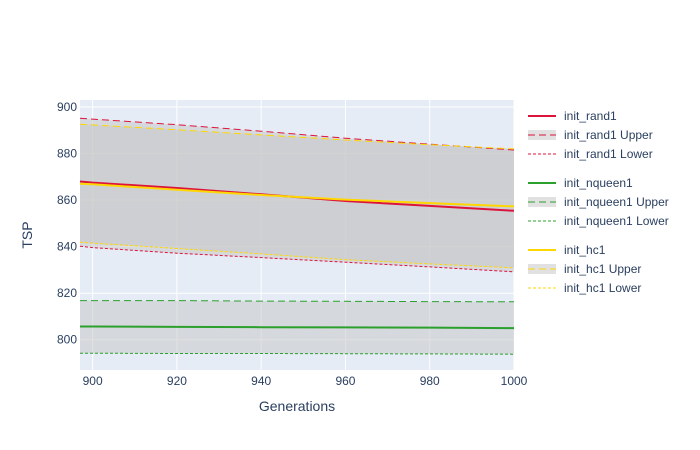 Image resolution: width=700 pixels, height=450 pixels. Describe the element at coordinates (67, 154) in the screenshot. I see `y-tick-label: 880` at that location.